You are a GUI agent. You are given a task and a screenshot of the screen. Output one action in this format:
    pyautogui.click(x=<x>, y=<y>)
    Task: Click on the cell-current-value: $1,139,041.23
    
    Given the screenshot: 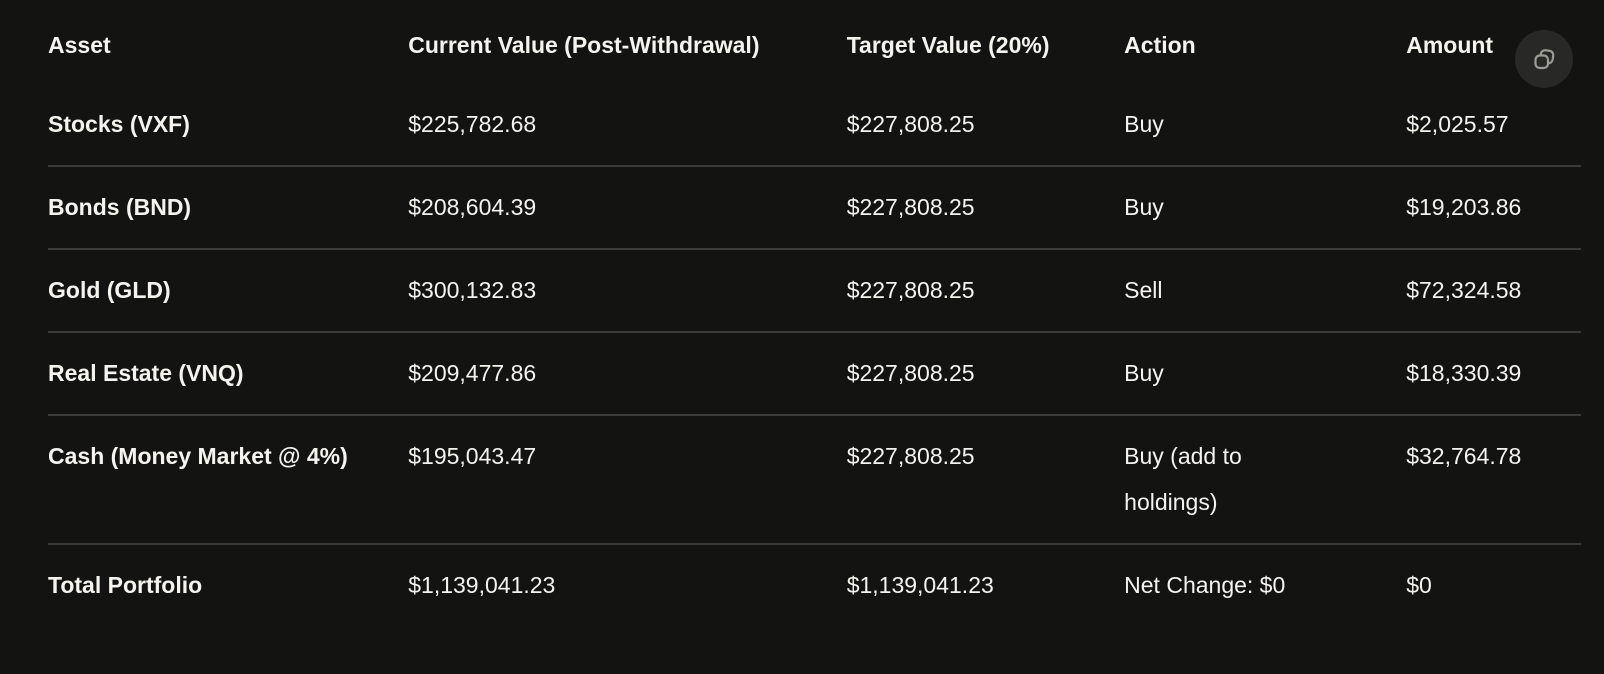 What is the action you would take?
    pyautogui.click(x=627, y=584)
    